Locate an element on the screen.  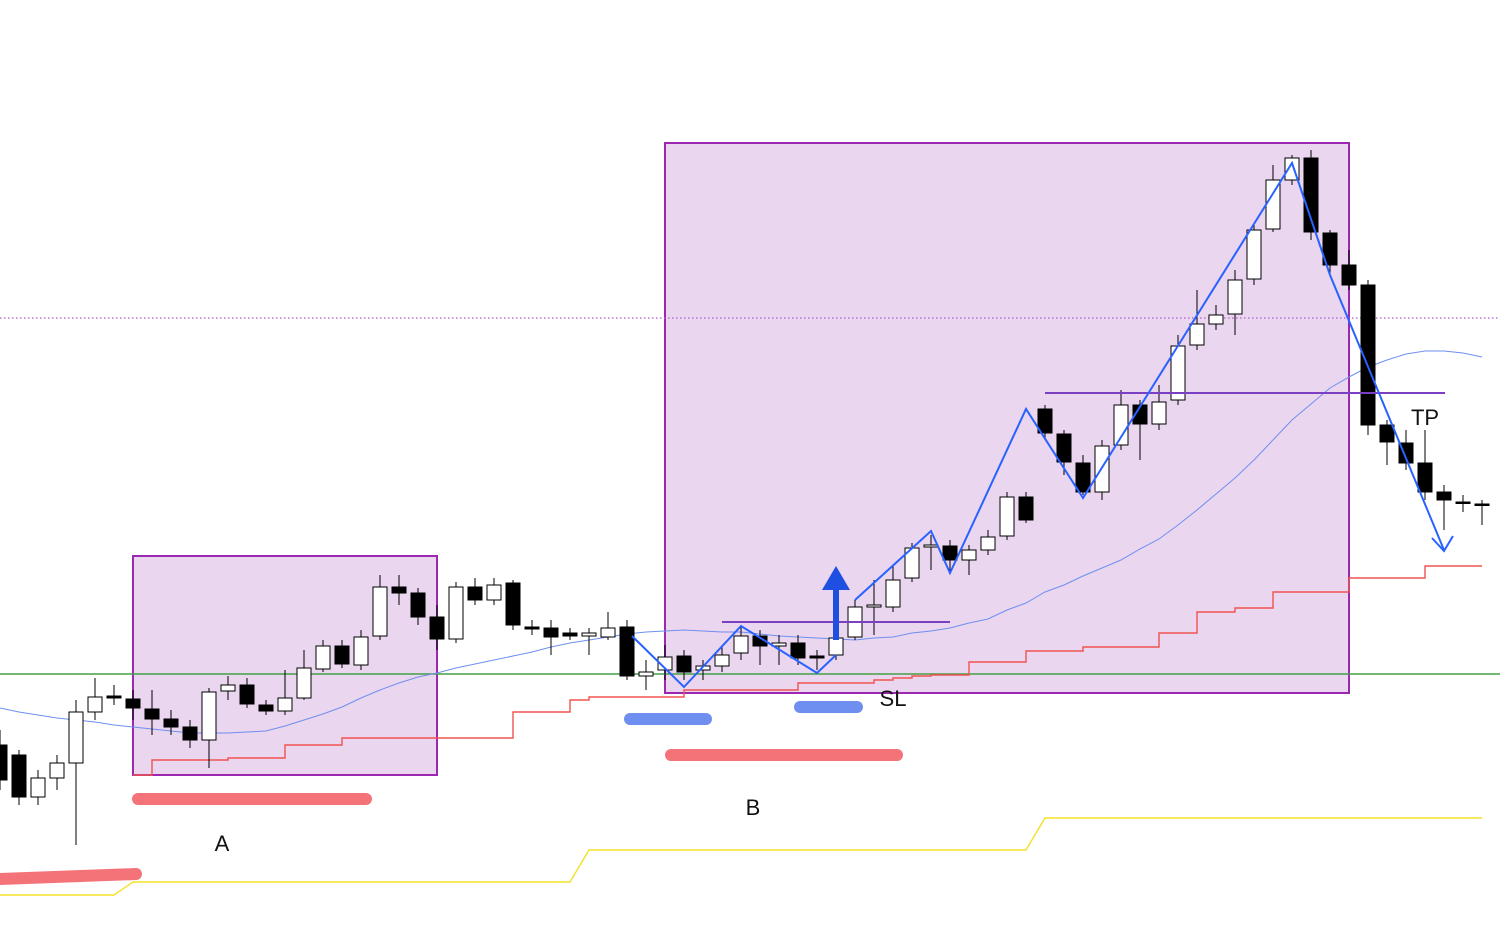
indicator-line is located at coordinates (741, 856).